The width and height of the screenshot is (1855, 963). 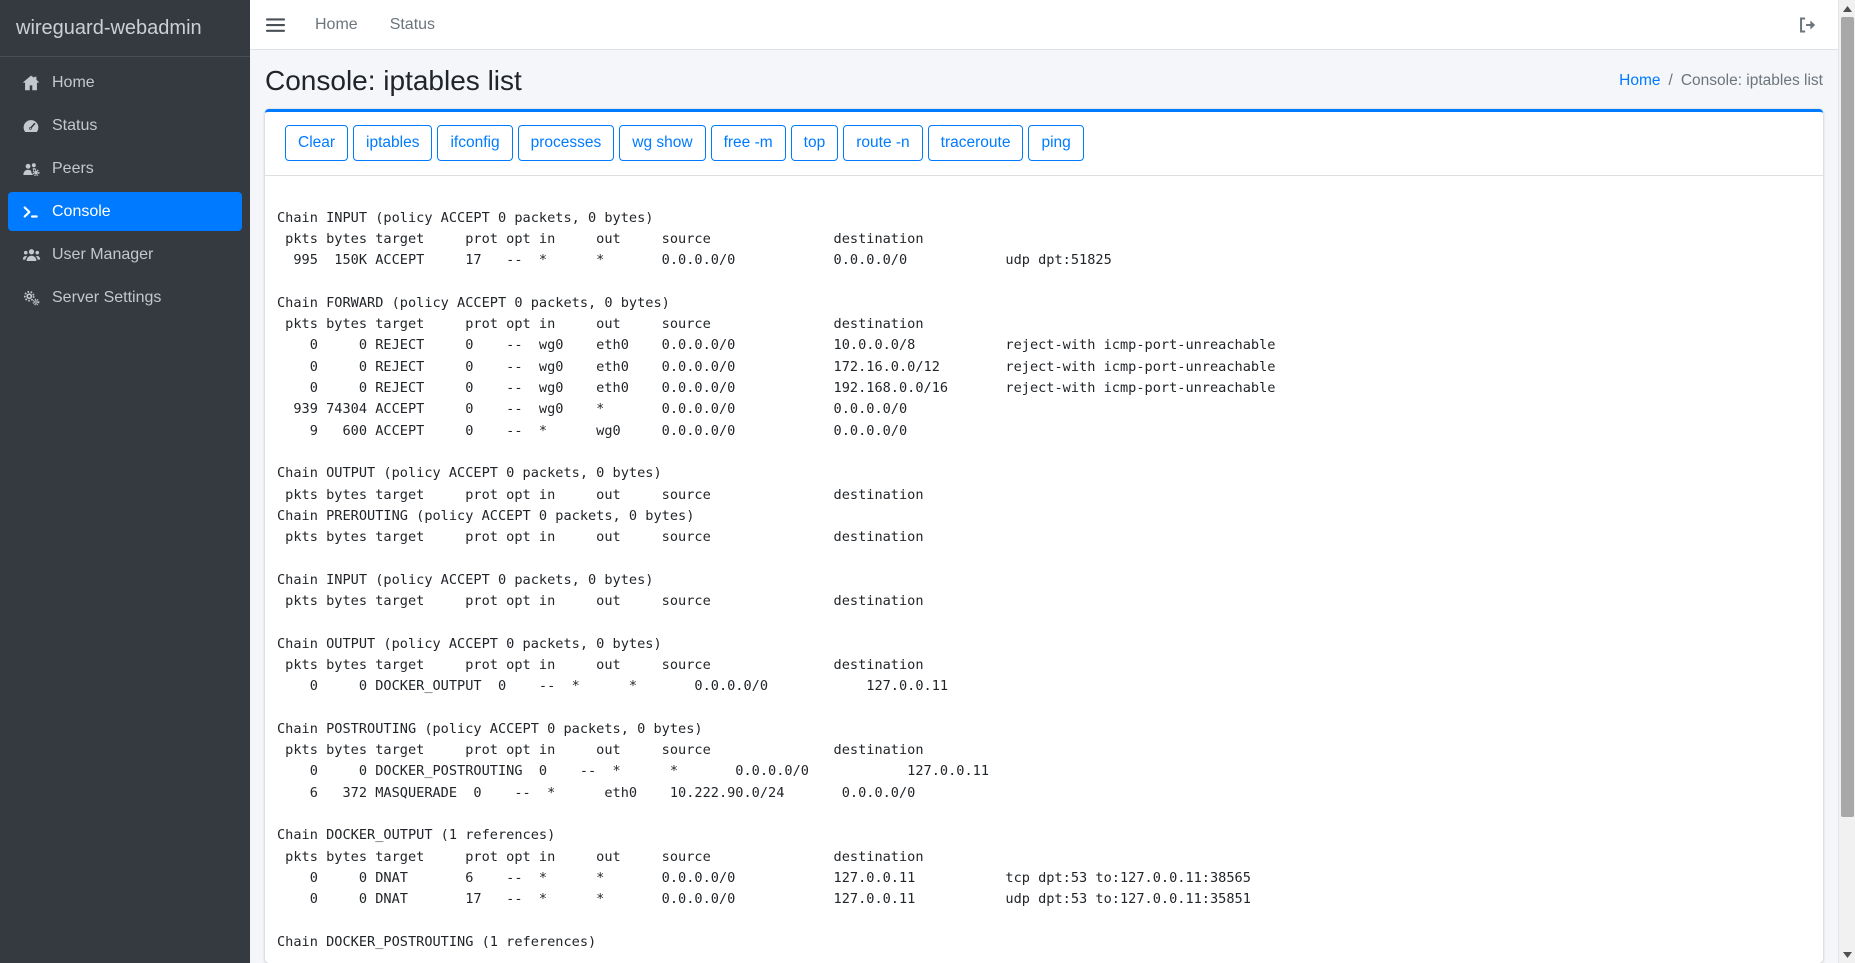 I want to click on sidebar-item-peers: Peers, so click(x=125, y=168).